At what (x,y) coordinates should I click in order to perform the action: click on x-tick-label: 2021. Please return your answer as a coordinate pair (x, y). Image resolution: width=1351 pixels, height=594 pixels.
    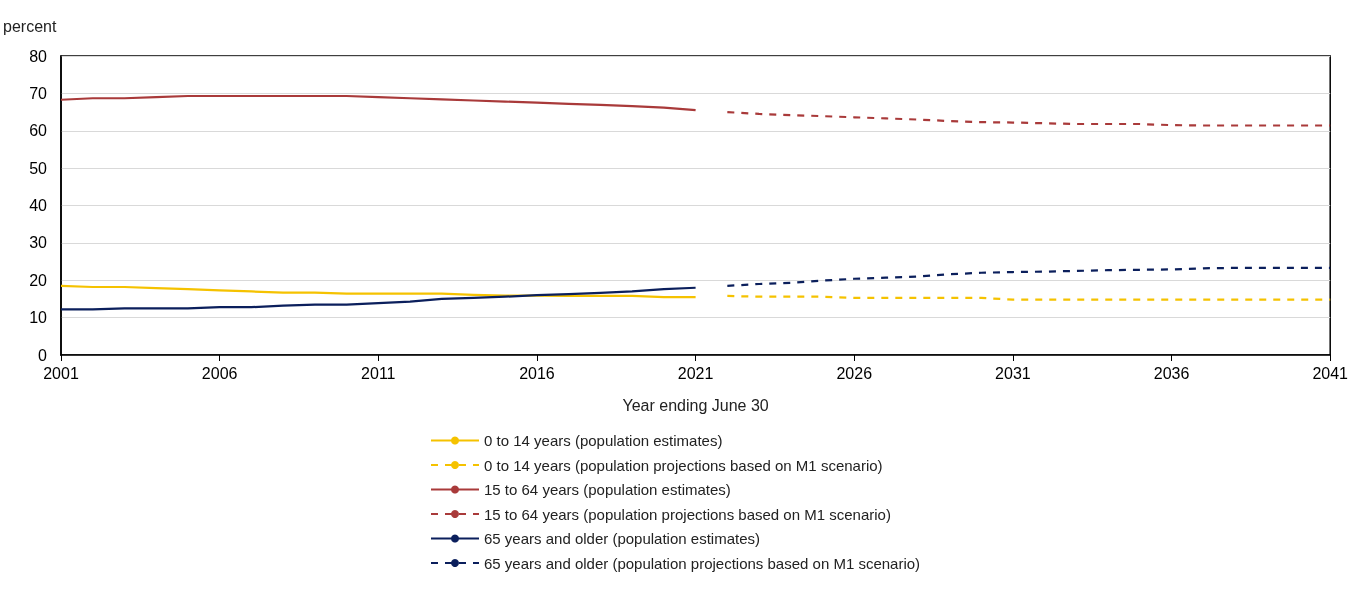
    Looking at the image, I should click on (695, 373).